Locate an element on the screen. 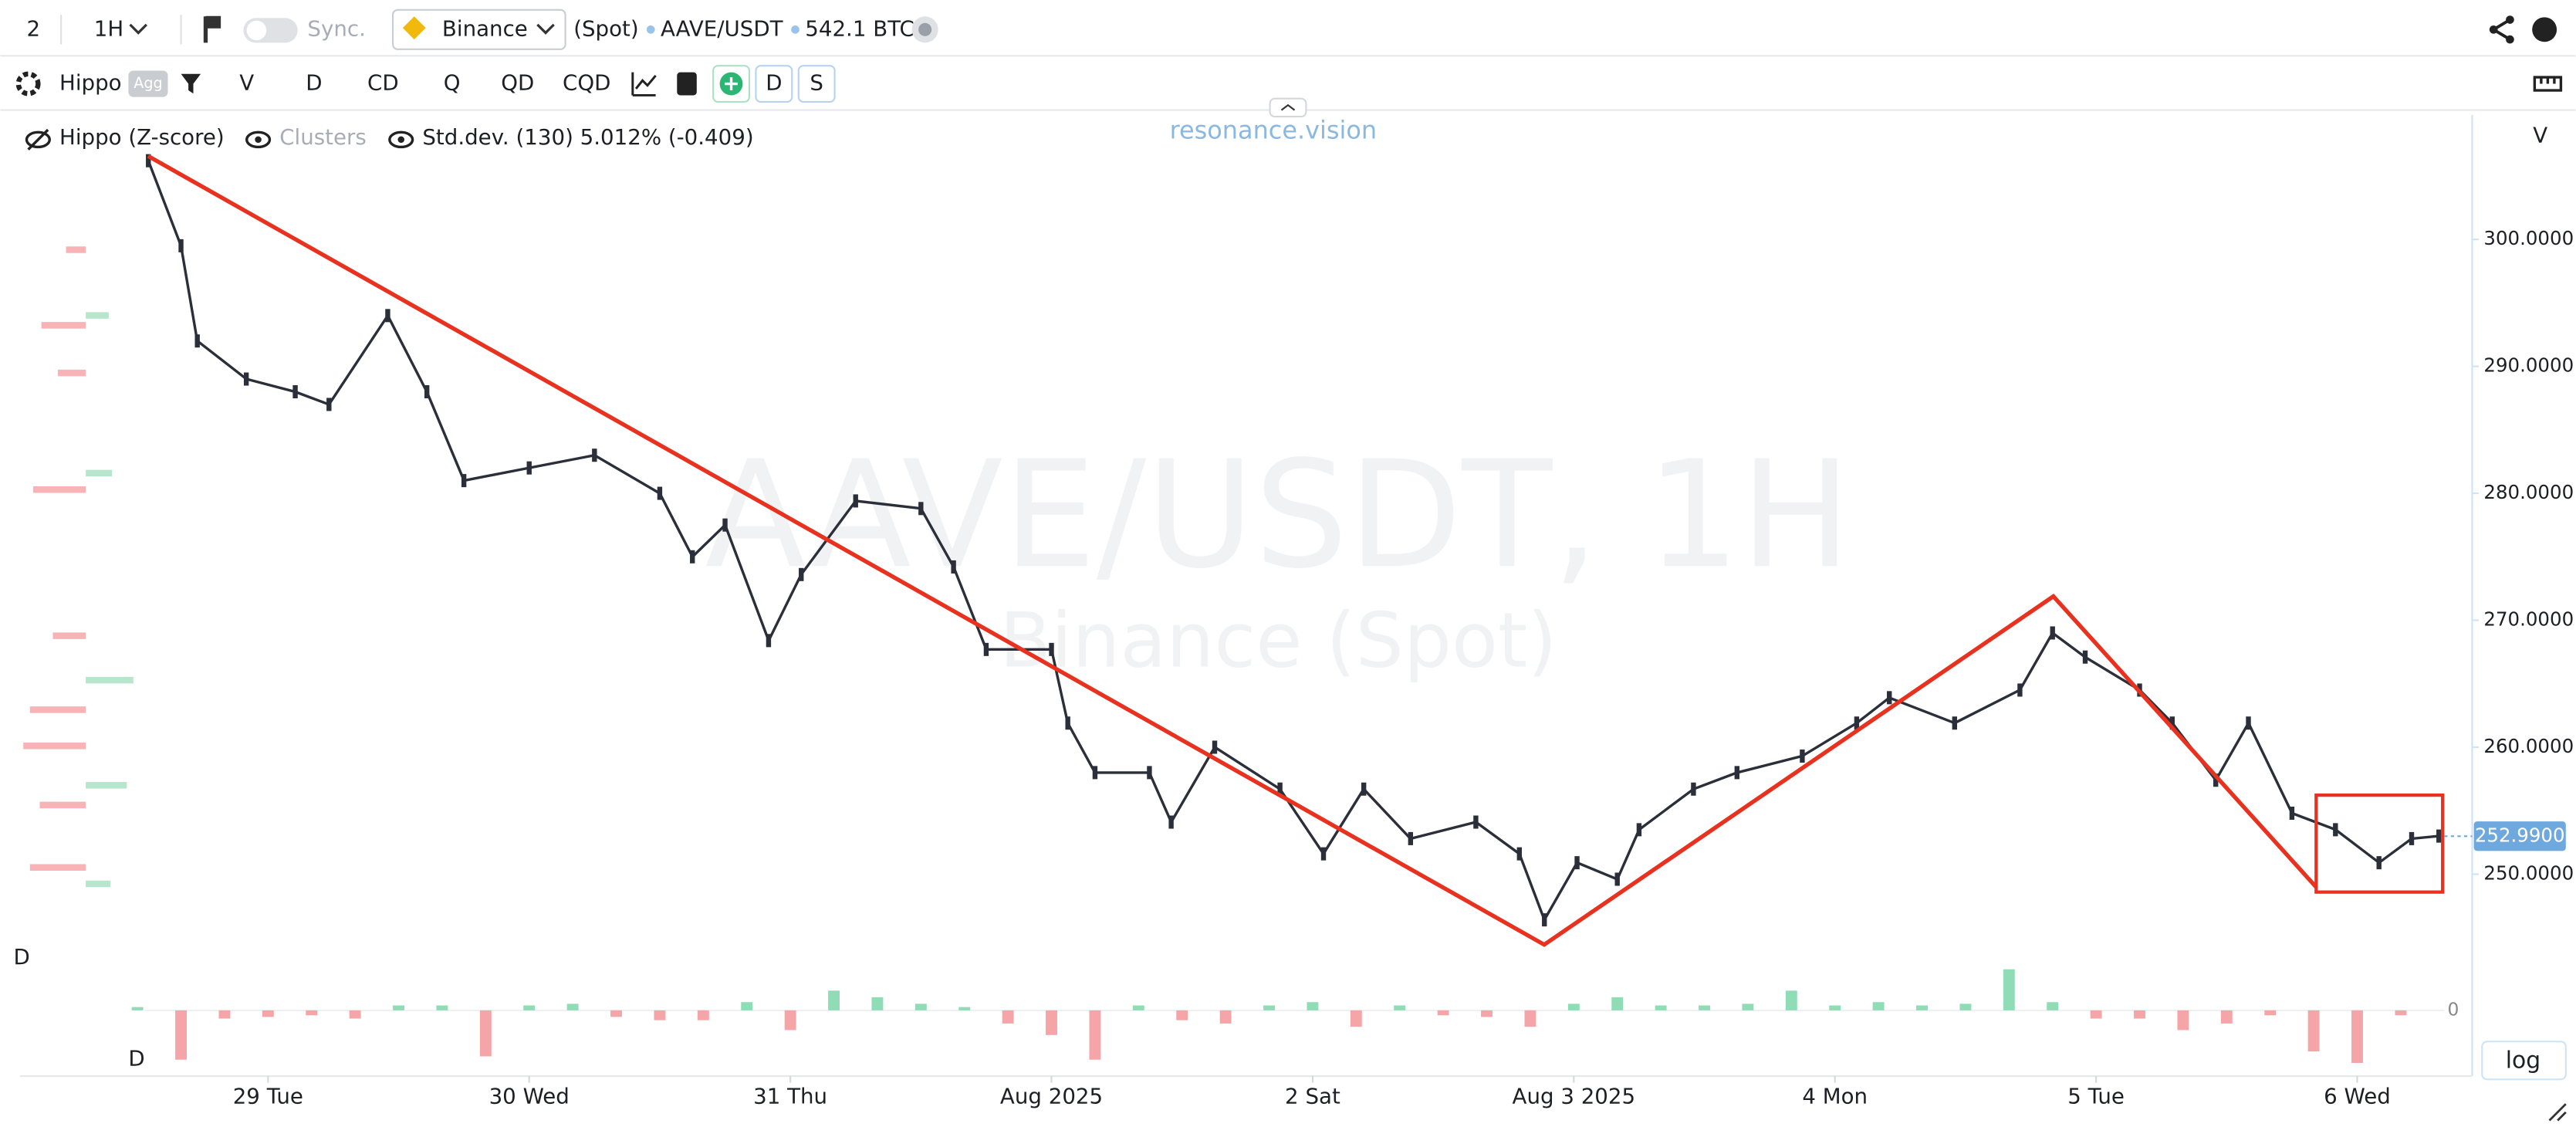 The width and height of the screenshot is (2576, 1127). indicator: Hippo is located at coordinates (90, 83).